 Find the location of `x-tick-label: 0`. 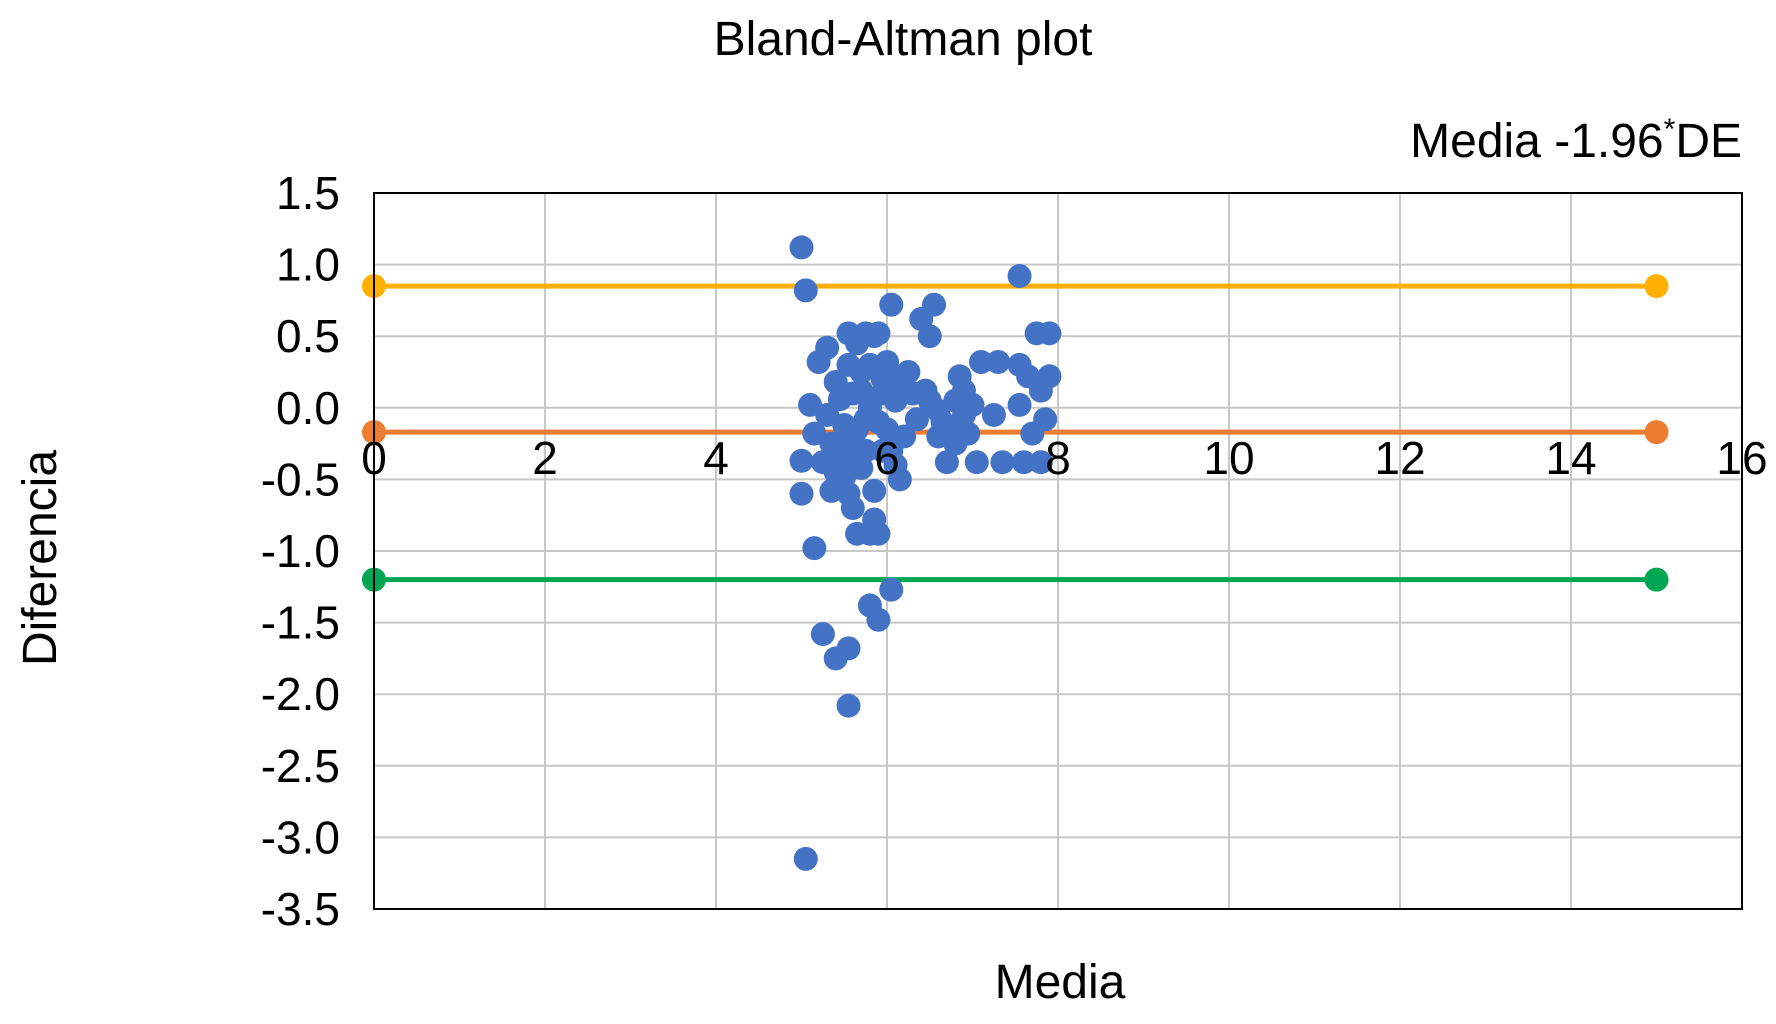

x-tick-label: 0 is located at coordinates (374, 458).